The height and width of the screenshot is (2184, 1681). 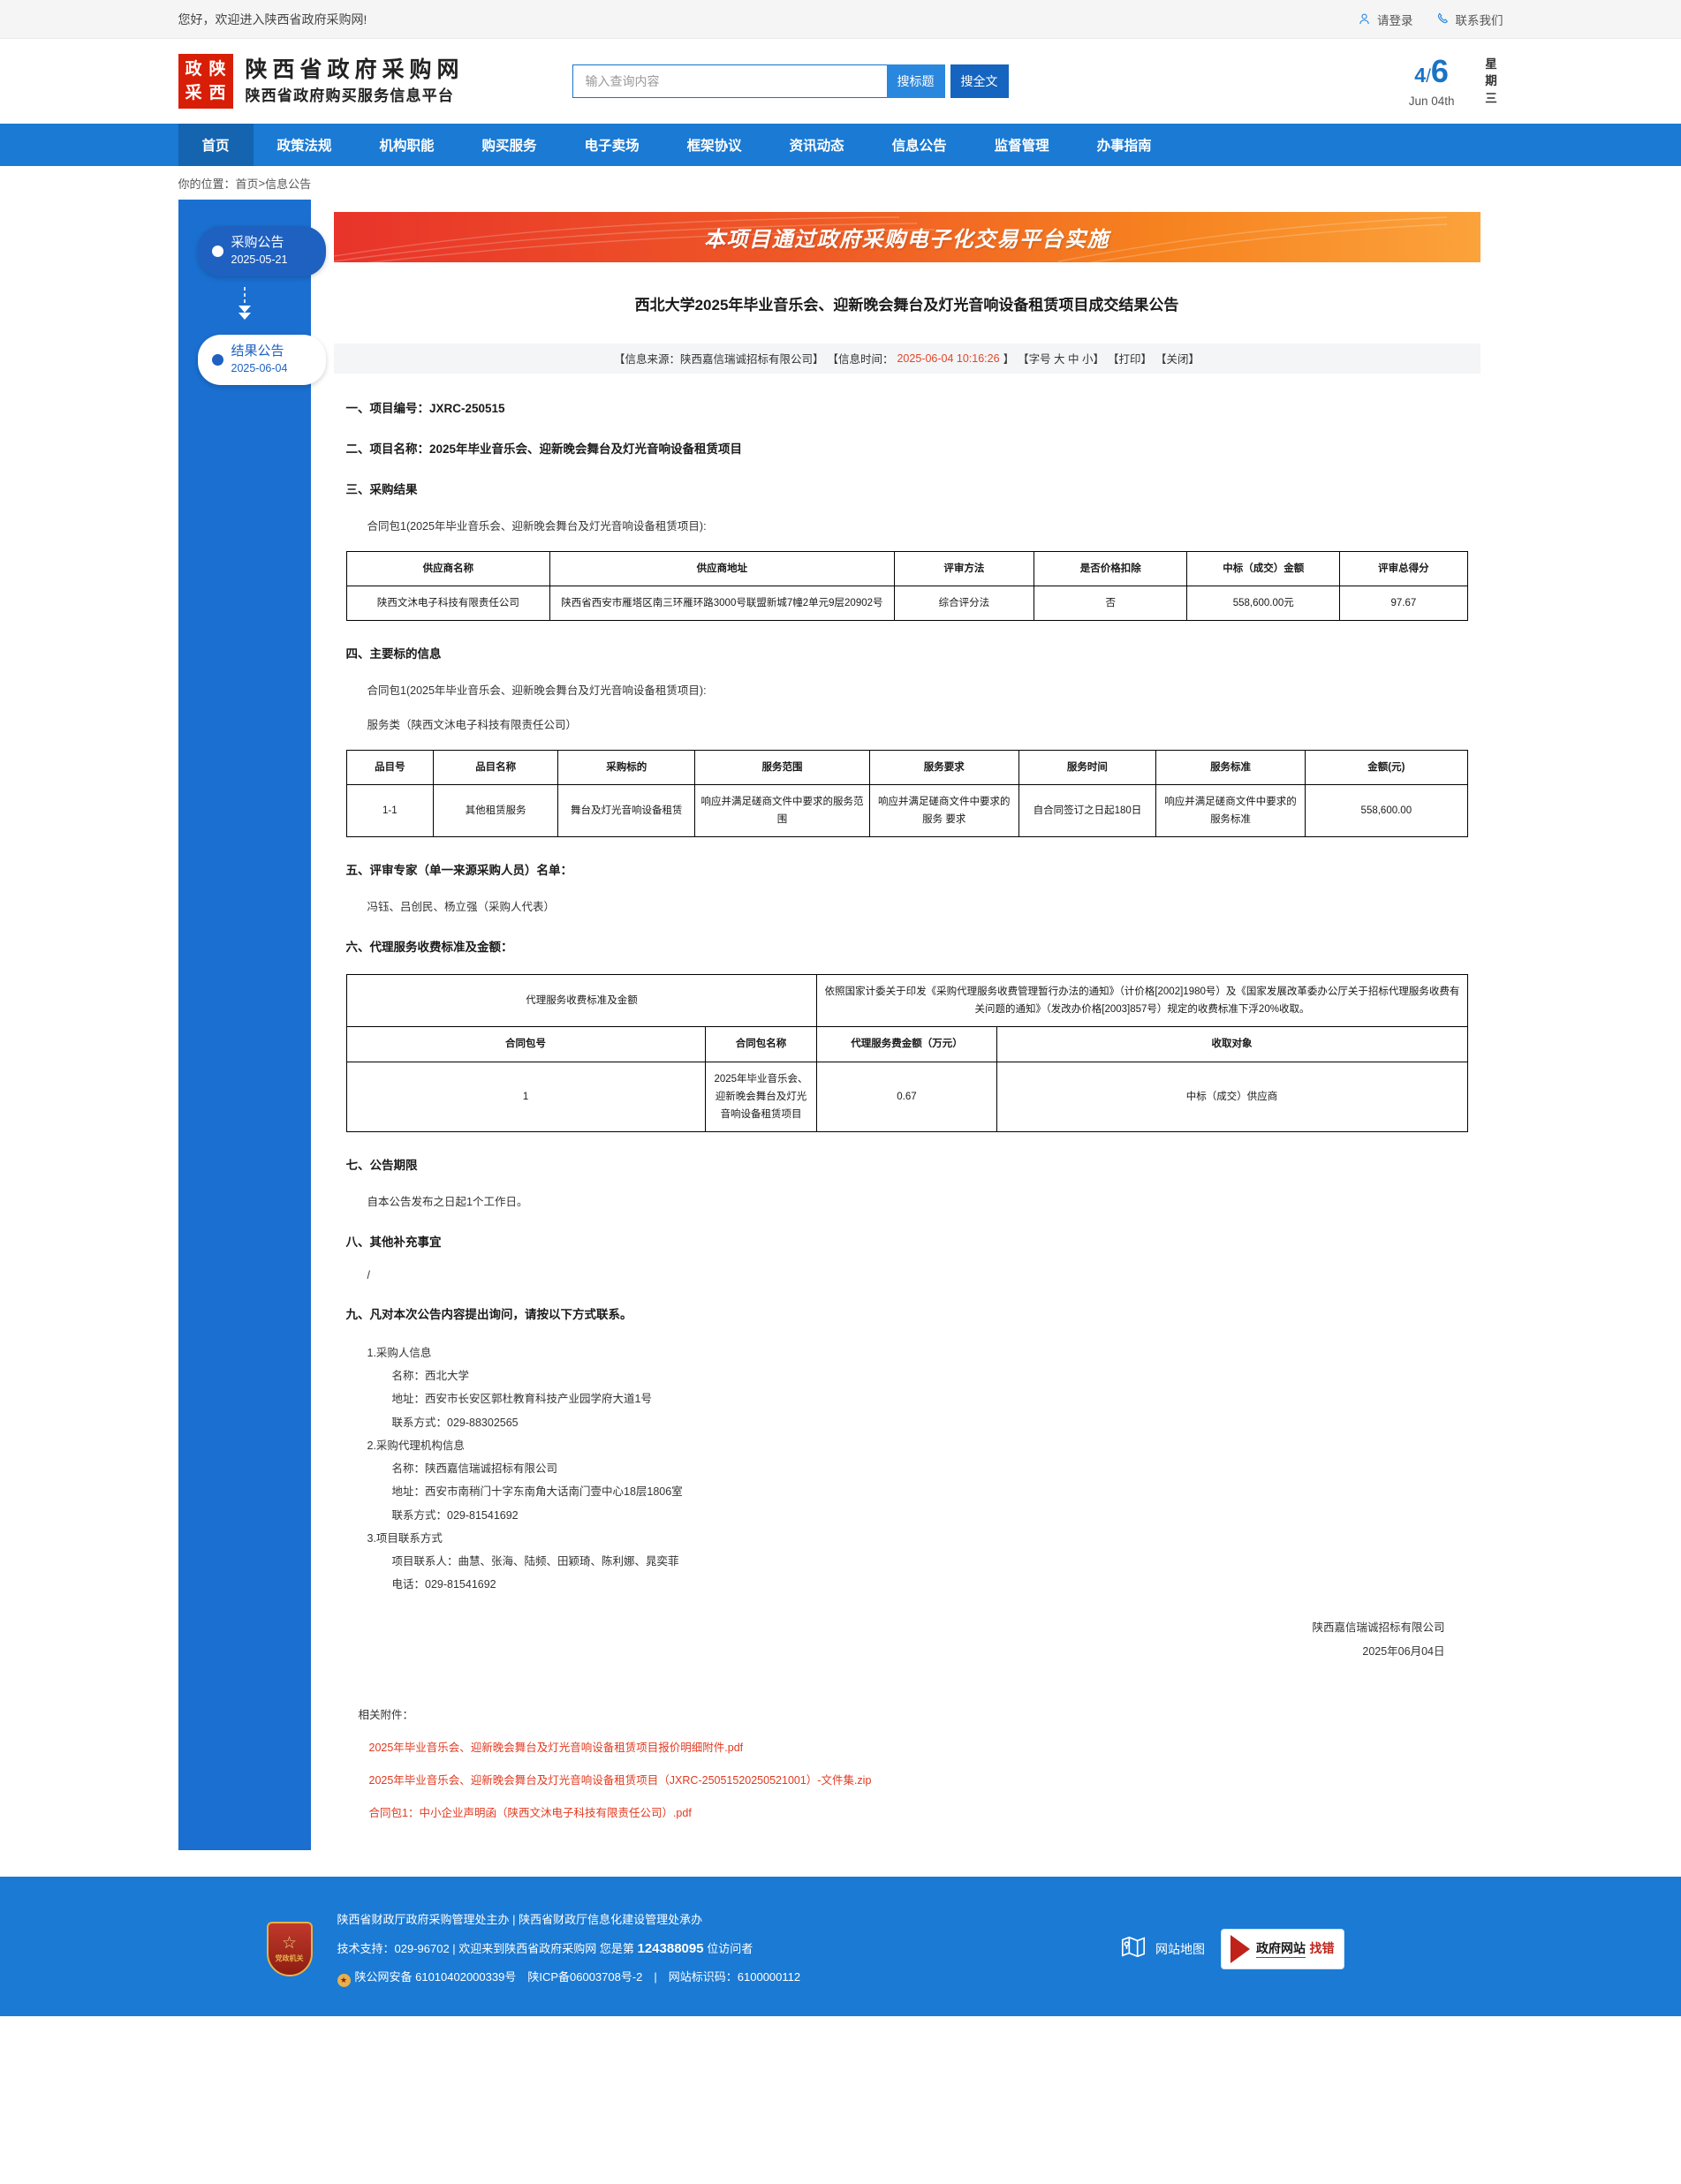 I want to click on contact-group-heading: 1.采购人信息, so click(x=399, y=1352).